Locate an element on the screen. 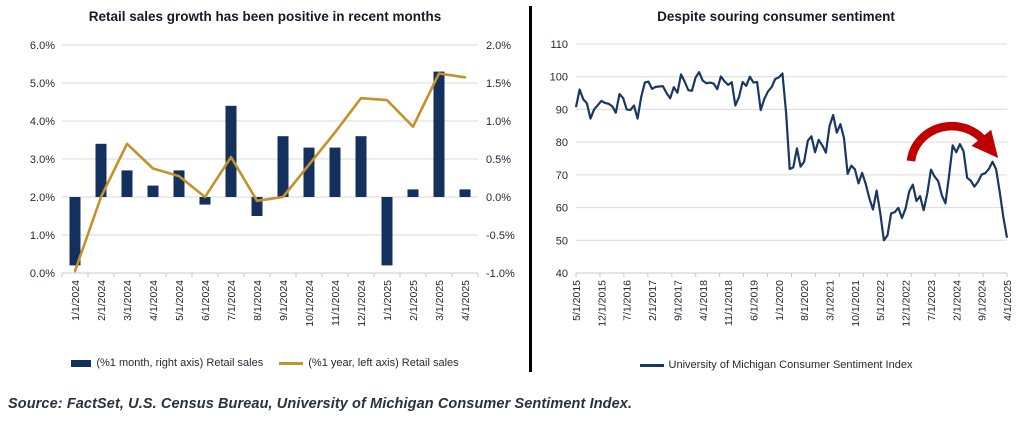 This screenshot has width=1016, height=424. line-series-swatch-icon is located at coordinates (291, 363).